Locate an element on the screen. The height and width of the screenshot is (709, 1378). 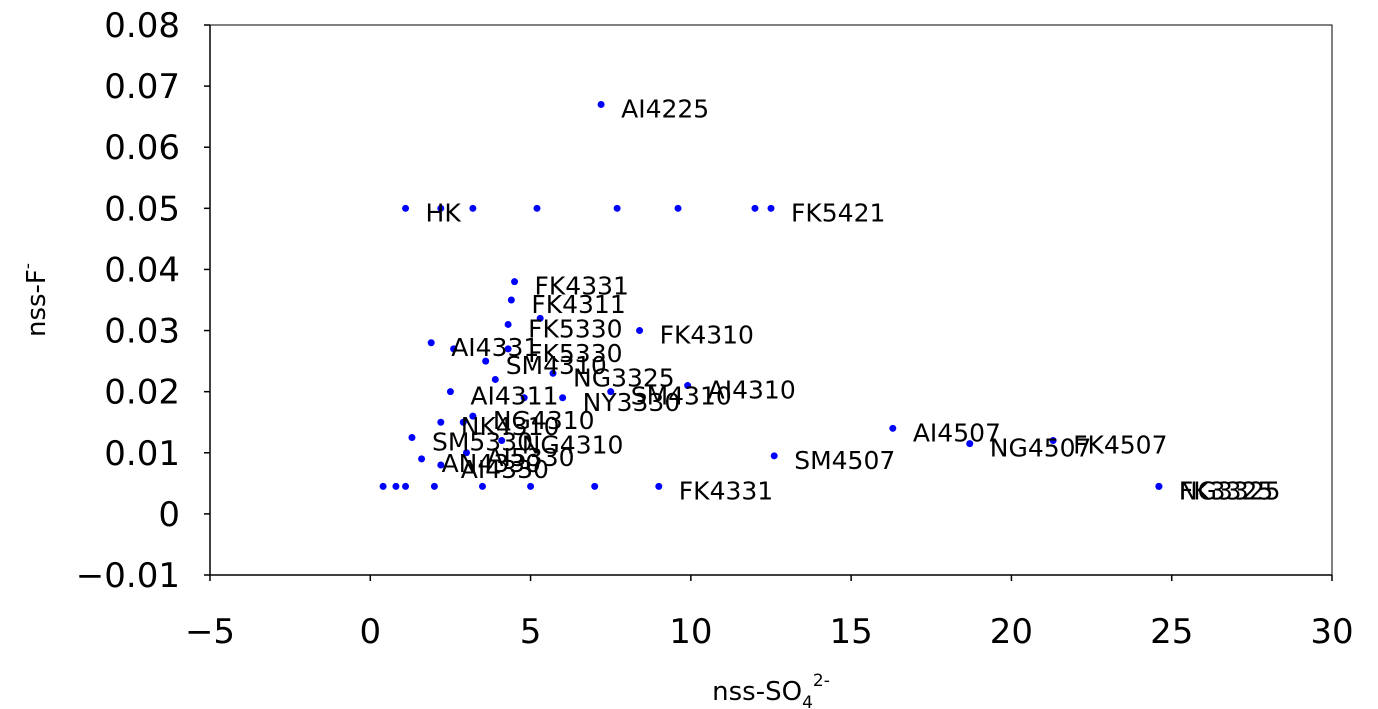
y-tick-label: 0 is located at coordinates (169, 515).